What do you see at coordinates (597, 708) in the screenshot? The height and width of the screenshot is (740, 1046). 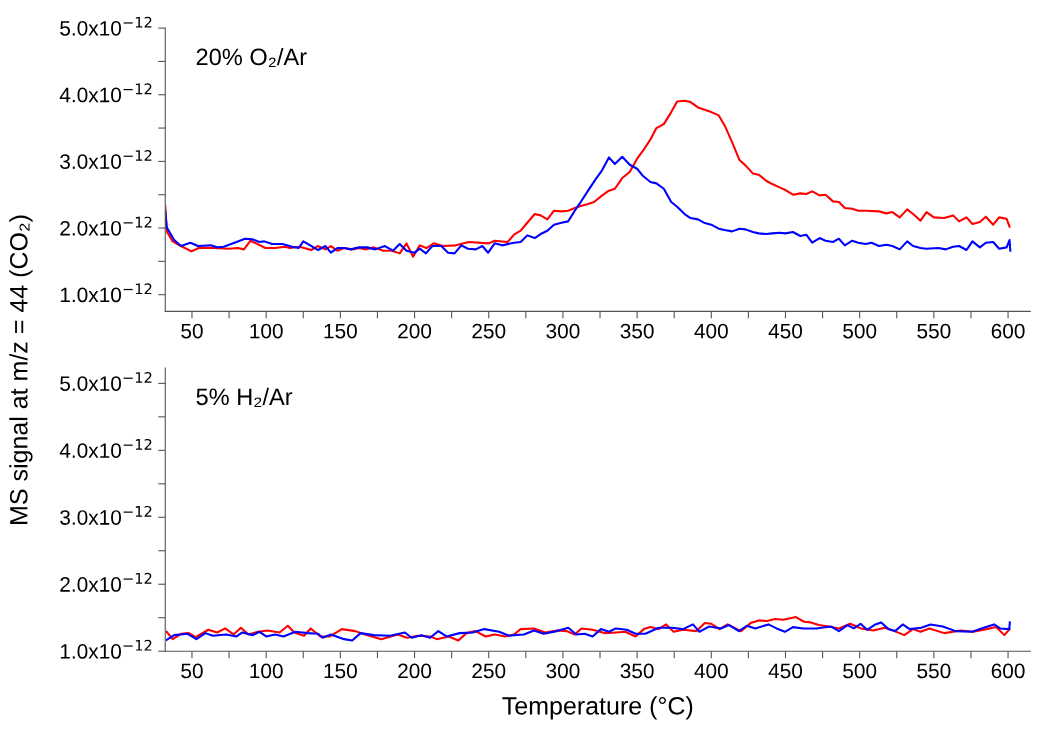 I see `x-axis-title: Temperature (°C)` at bounding box center [597, 708].